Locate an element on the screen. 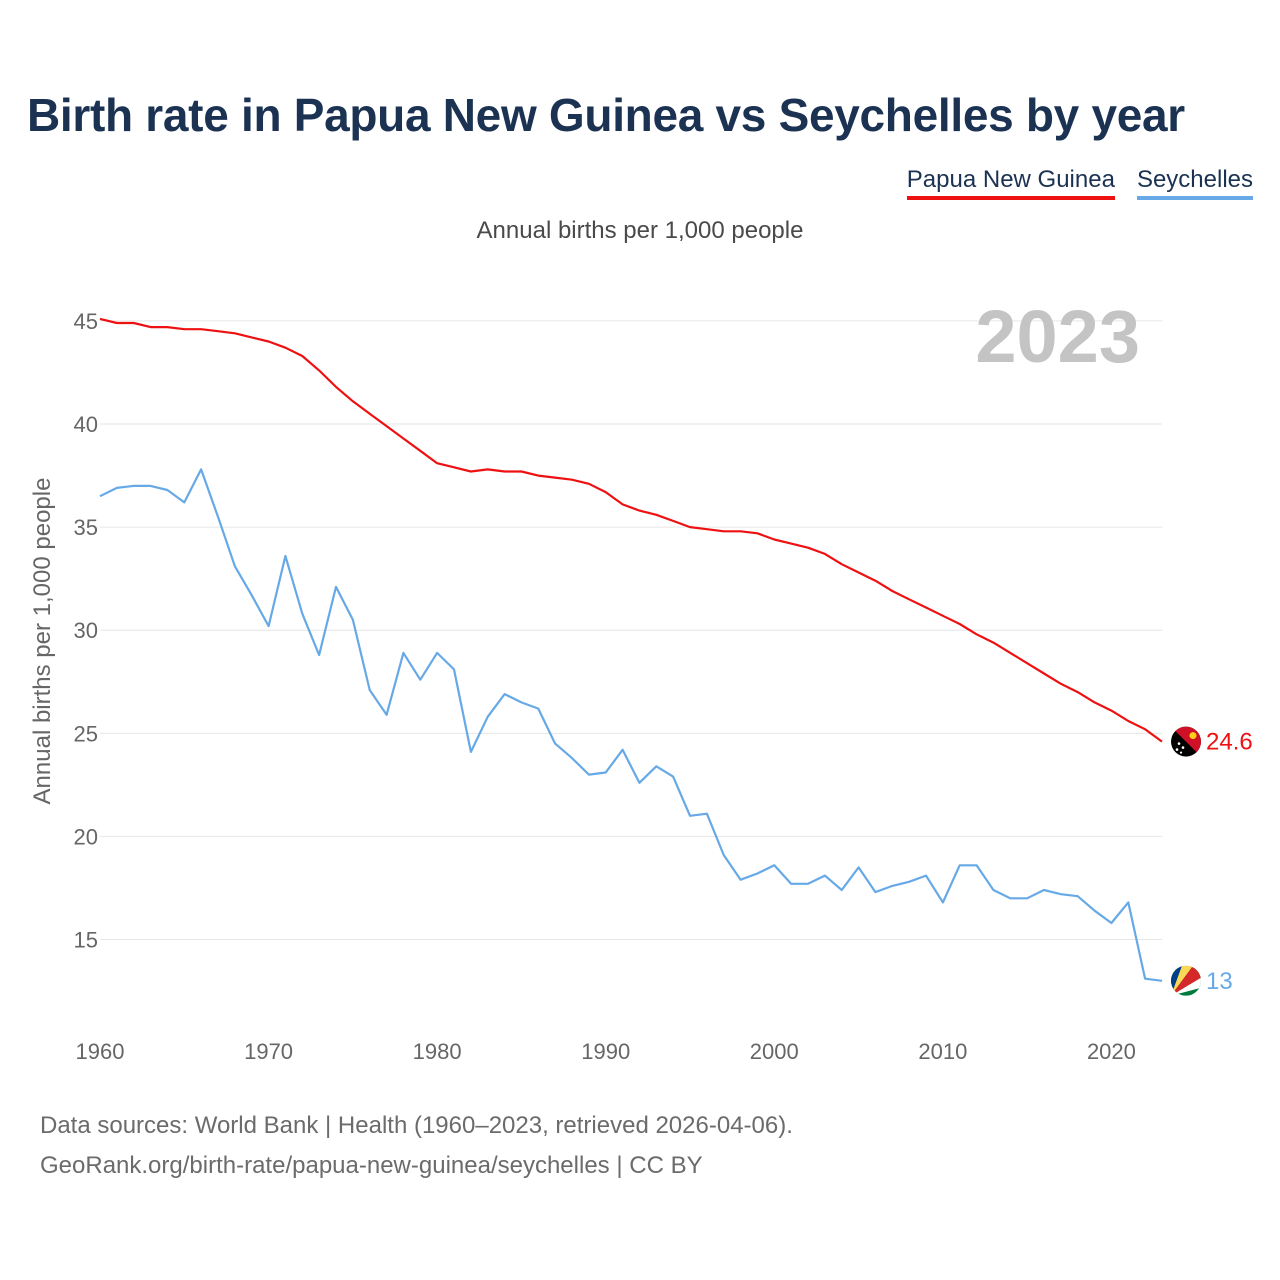 The height and width of the screenshot is (1280, 1280). papua-new-guinea-end-label: 24.6 is located at coordinates (1229, 742).